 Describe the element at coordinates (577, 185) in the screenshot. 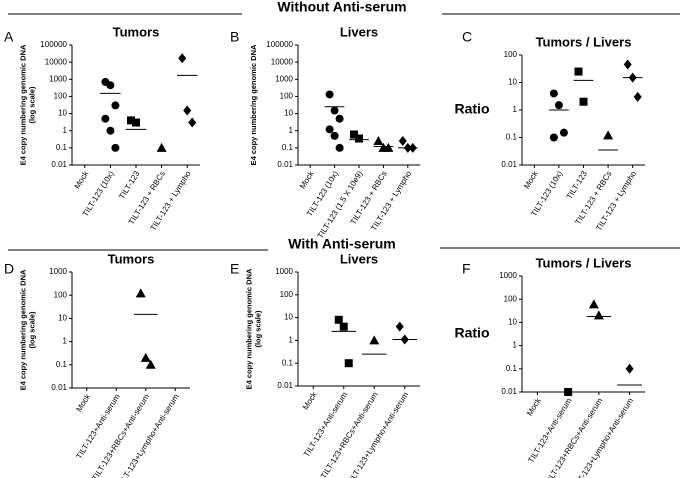

I see `x-tick-label: TILT-123` at that location.